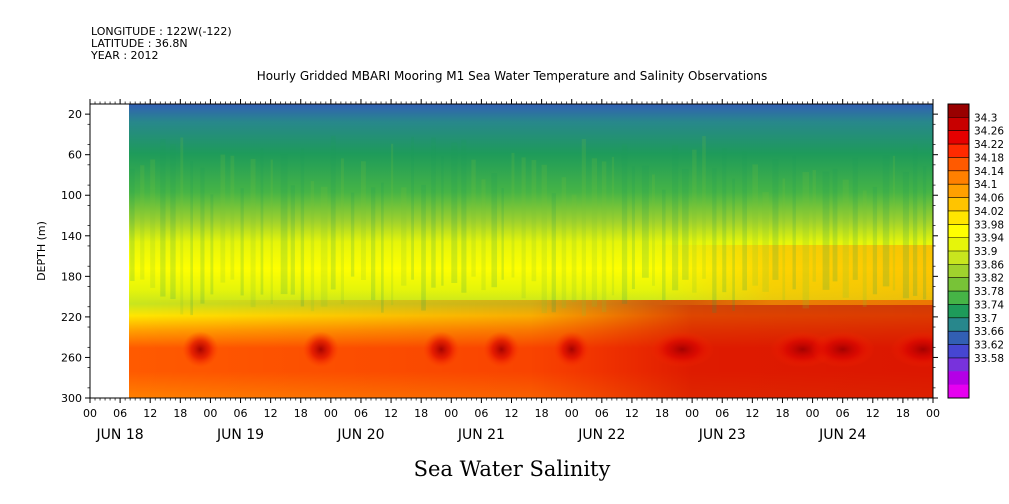 The image size is (1009, 504). Describe the element at coordinates (360, 435) in the screenshot. I see `x-day-label: JUN 20` at that location.